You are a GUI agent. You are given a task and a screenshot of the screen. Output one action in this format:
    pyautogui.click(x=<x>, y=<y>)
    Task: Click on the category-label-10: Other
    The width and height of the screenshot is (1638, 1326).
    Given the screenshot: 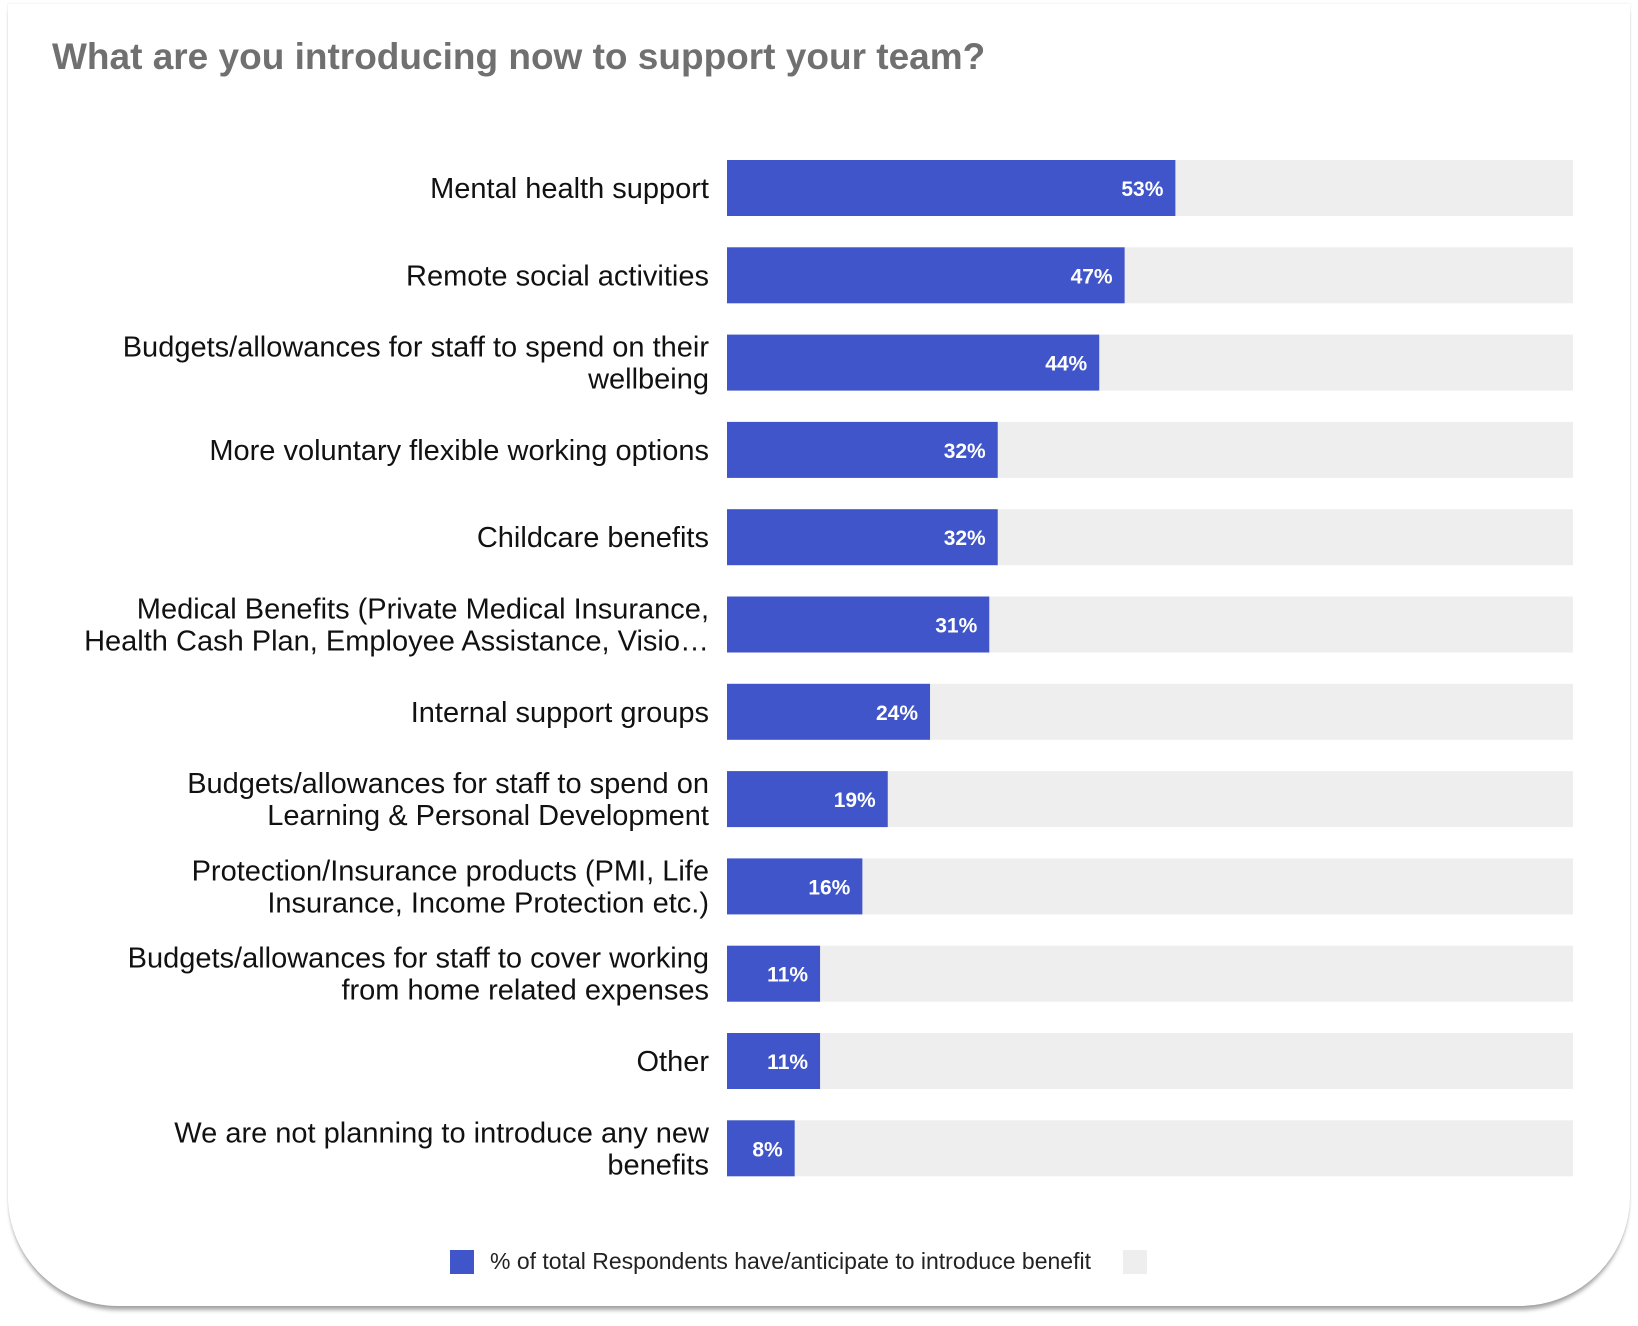 What is the action you would take?
    pyautogui.click(x=672, y=1062)
    